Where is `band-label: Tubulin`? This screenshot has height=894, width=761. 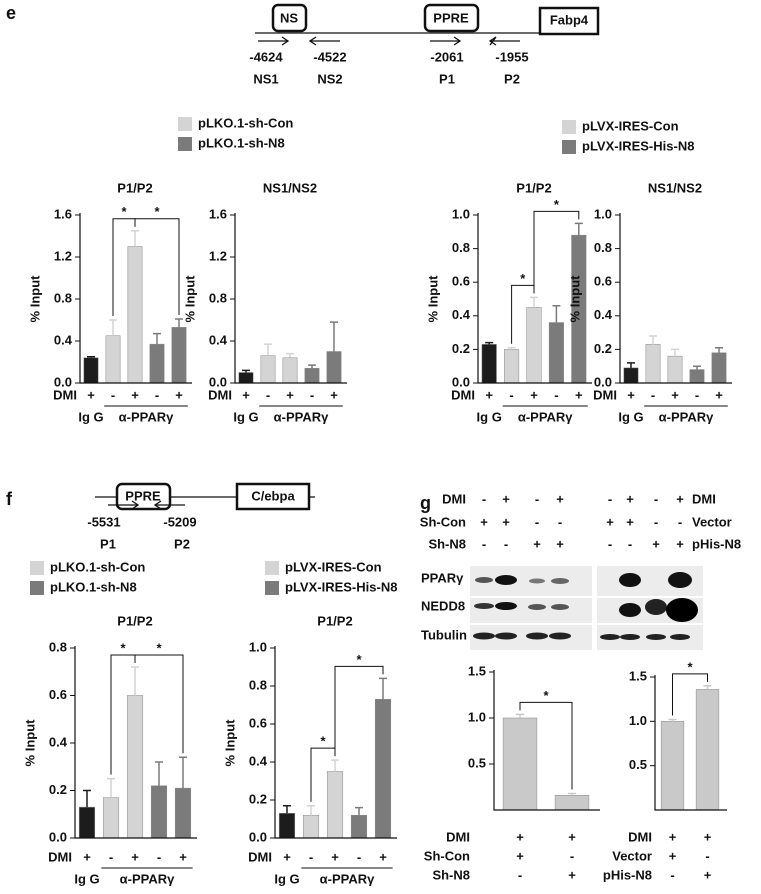
band-label: Tubulin is located at coordinates (444, 634).